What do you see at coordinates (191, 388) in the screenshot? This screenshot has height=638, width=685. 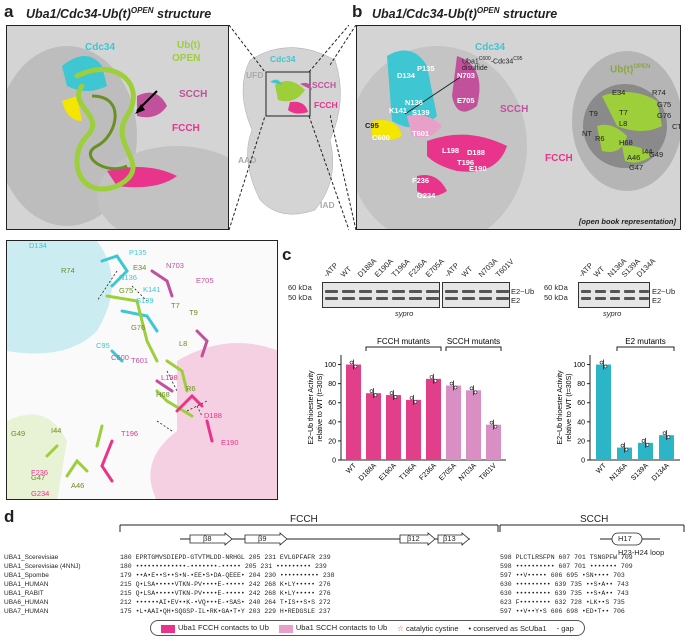 I see `stick-residue-label: R6` at bounding box center [191, 388].